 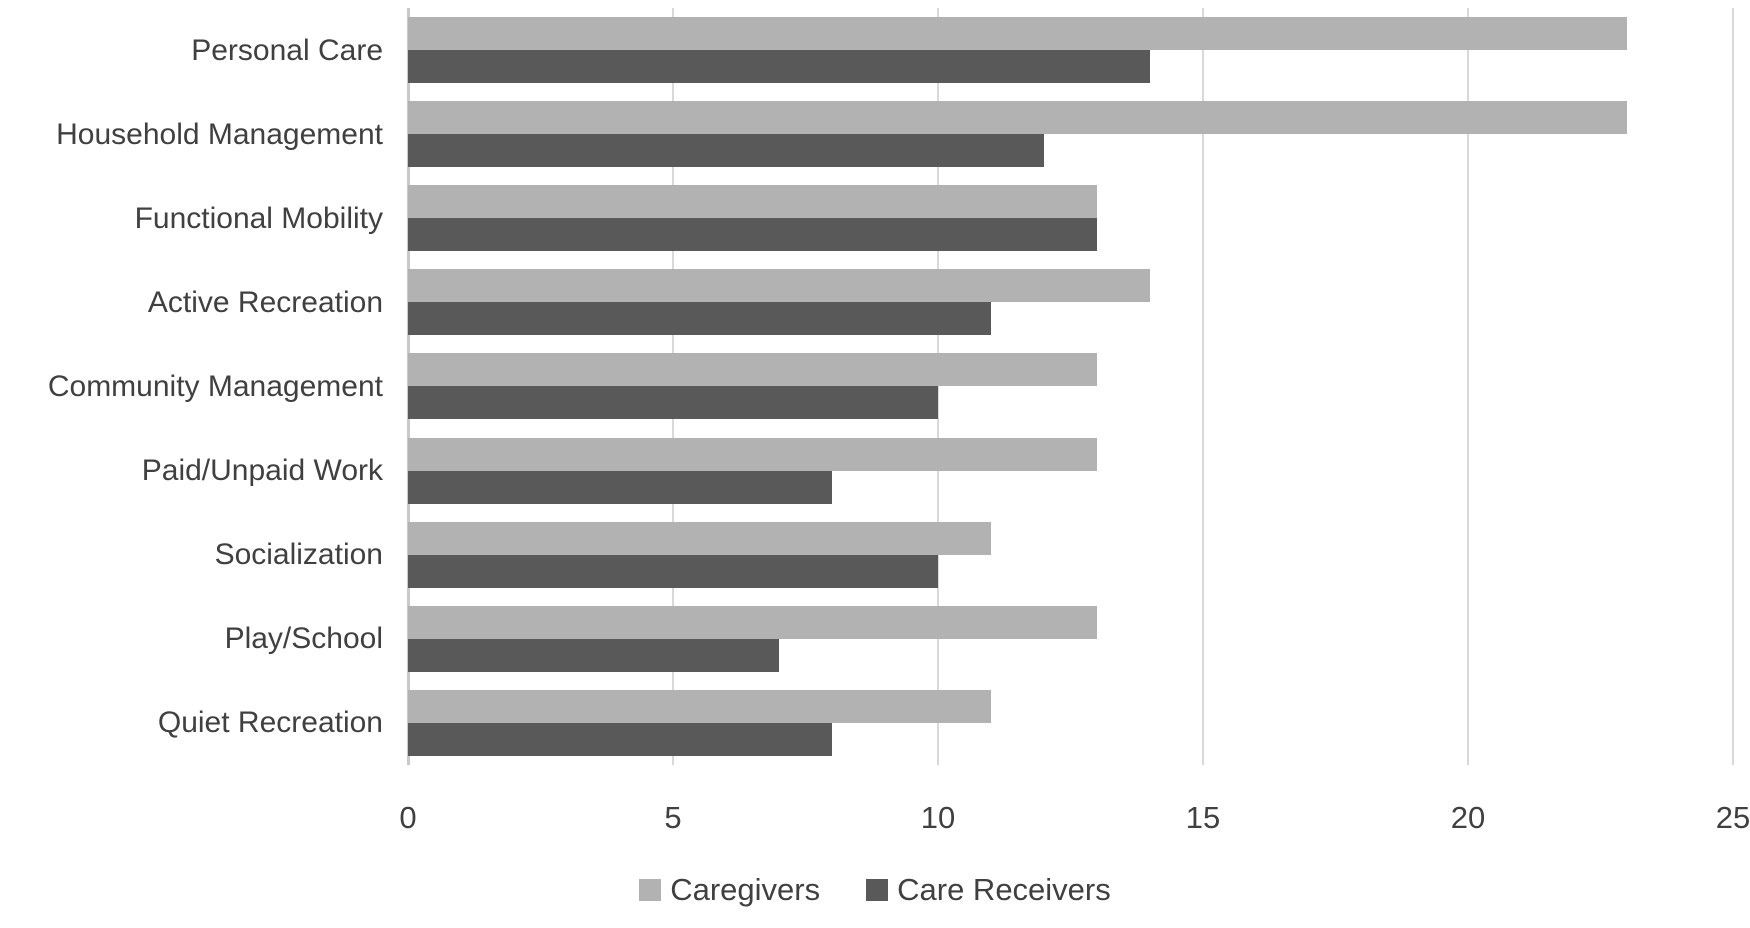 What do you see at coordinates (673, 817) in the screenshot?
I see `x-tick-label: 5` at bounding box center [673, 817].